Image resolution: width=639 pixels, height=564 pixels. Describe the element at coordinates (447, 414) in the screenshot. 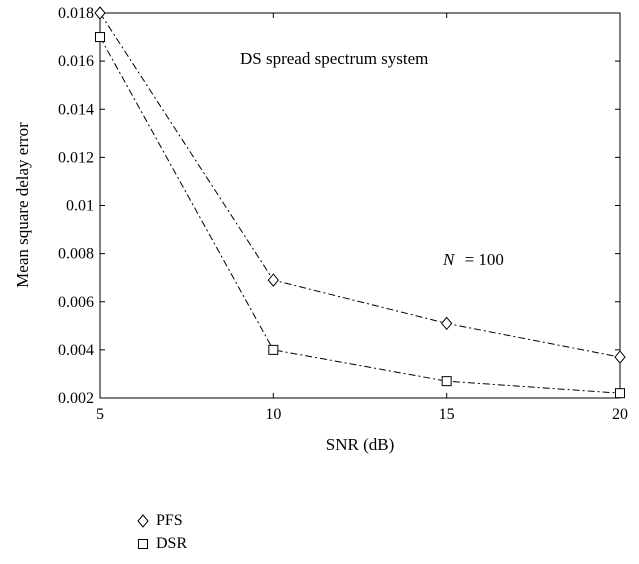

I see `x-tick-label: 15` at that location.